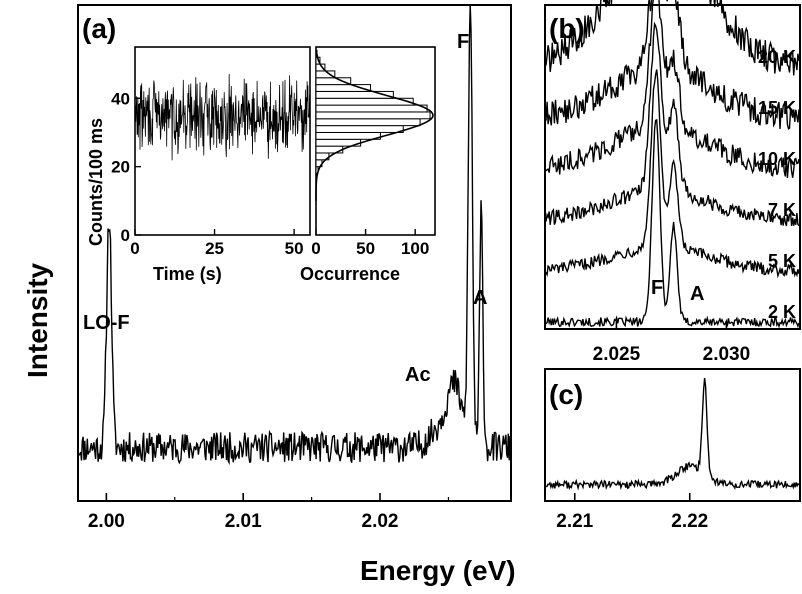 This screenshot has width=802, height=594. I want to click on inset-time-ticks: 0 25 50 0 20 40, so click(207, 173).